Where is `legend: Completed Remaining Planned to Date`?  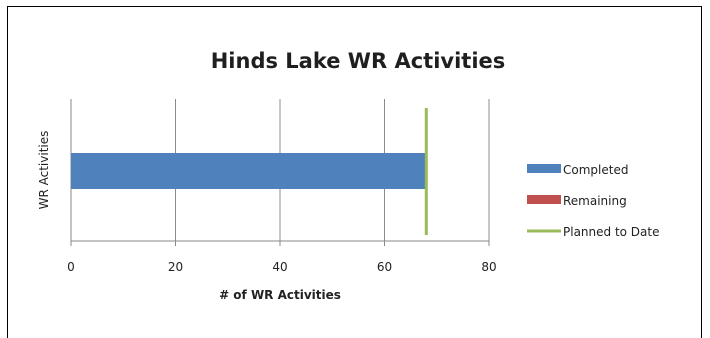
legend: Completed Remaining Planned to Date is located at coordinates (593, 201).